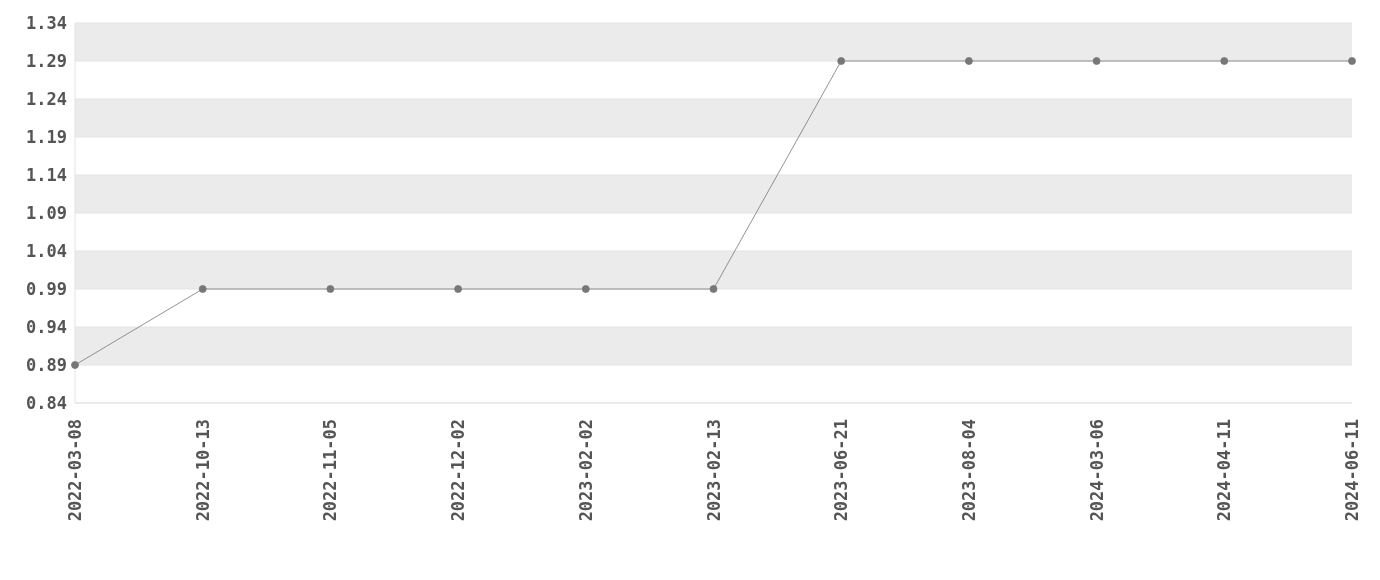 The width and height of the screenshot is (1380, 580). Describe the element at coordinates (585, 470) in the screenshot. I see `x-tick-label: 2023-02-02` at that location.